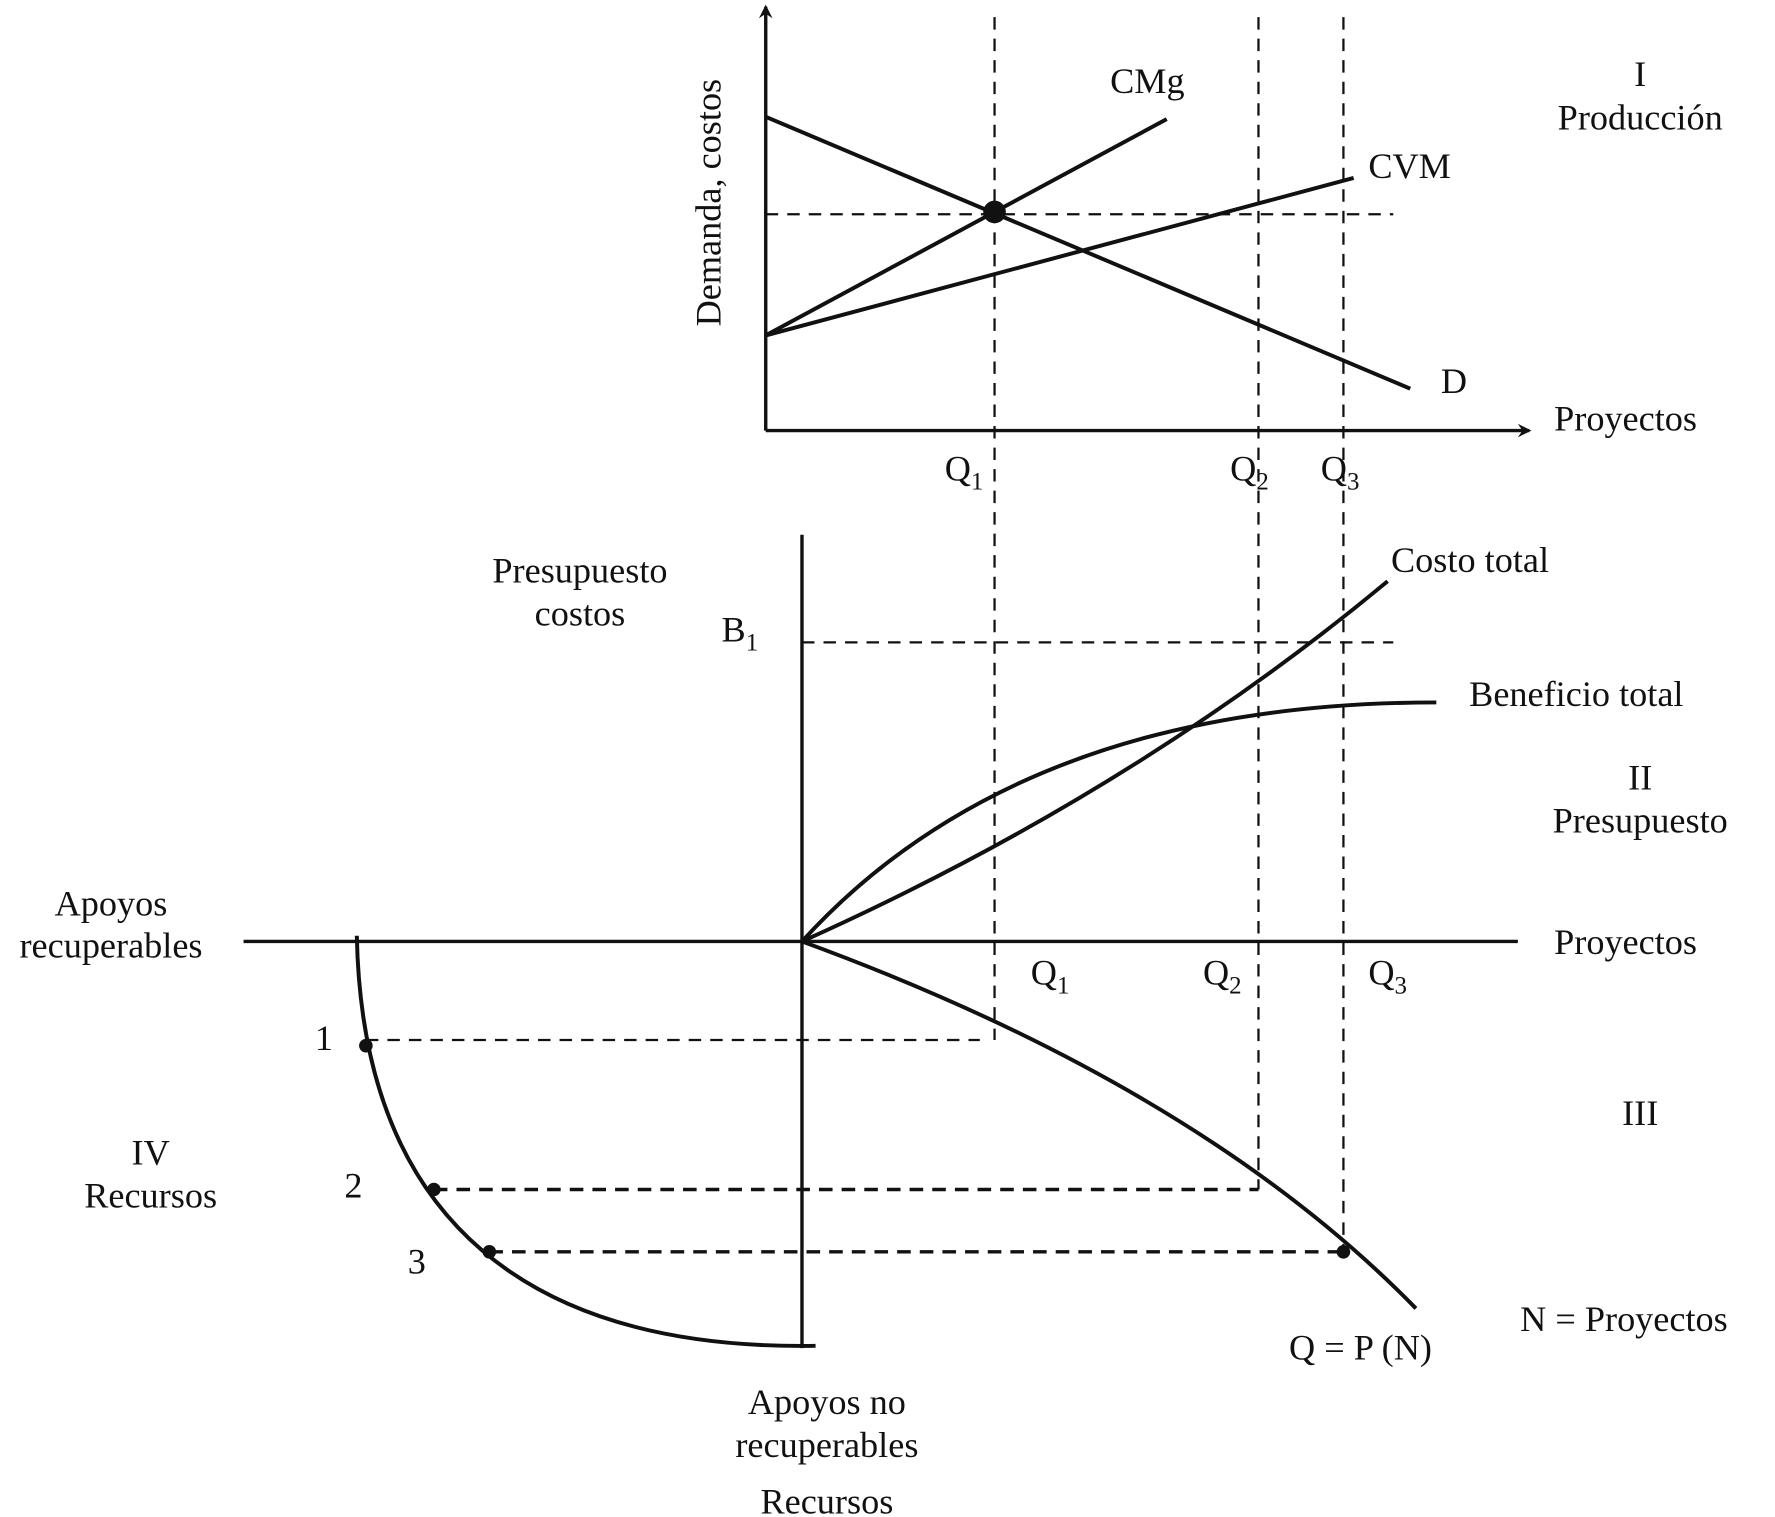  What do you see at coordinates (1470, 560) in the screenshot?
I see `costo-total-label: Costo total` at bounding box center [1470, 560].